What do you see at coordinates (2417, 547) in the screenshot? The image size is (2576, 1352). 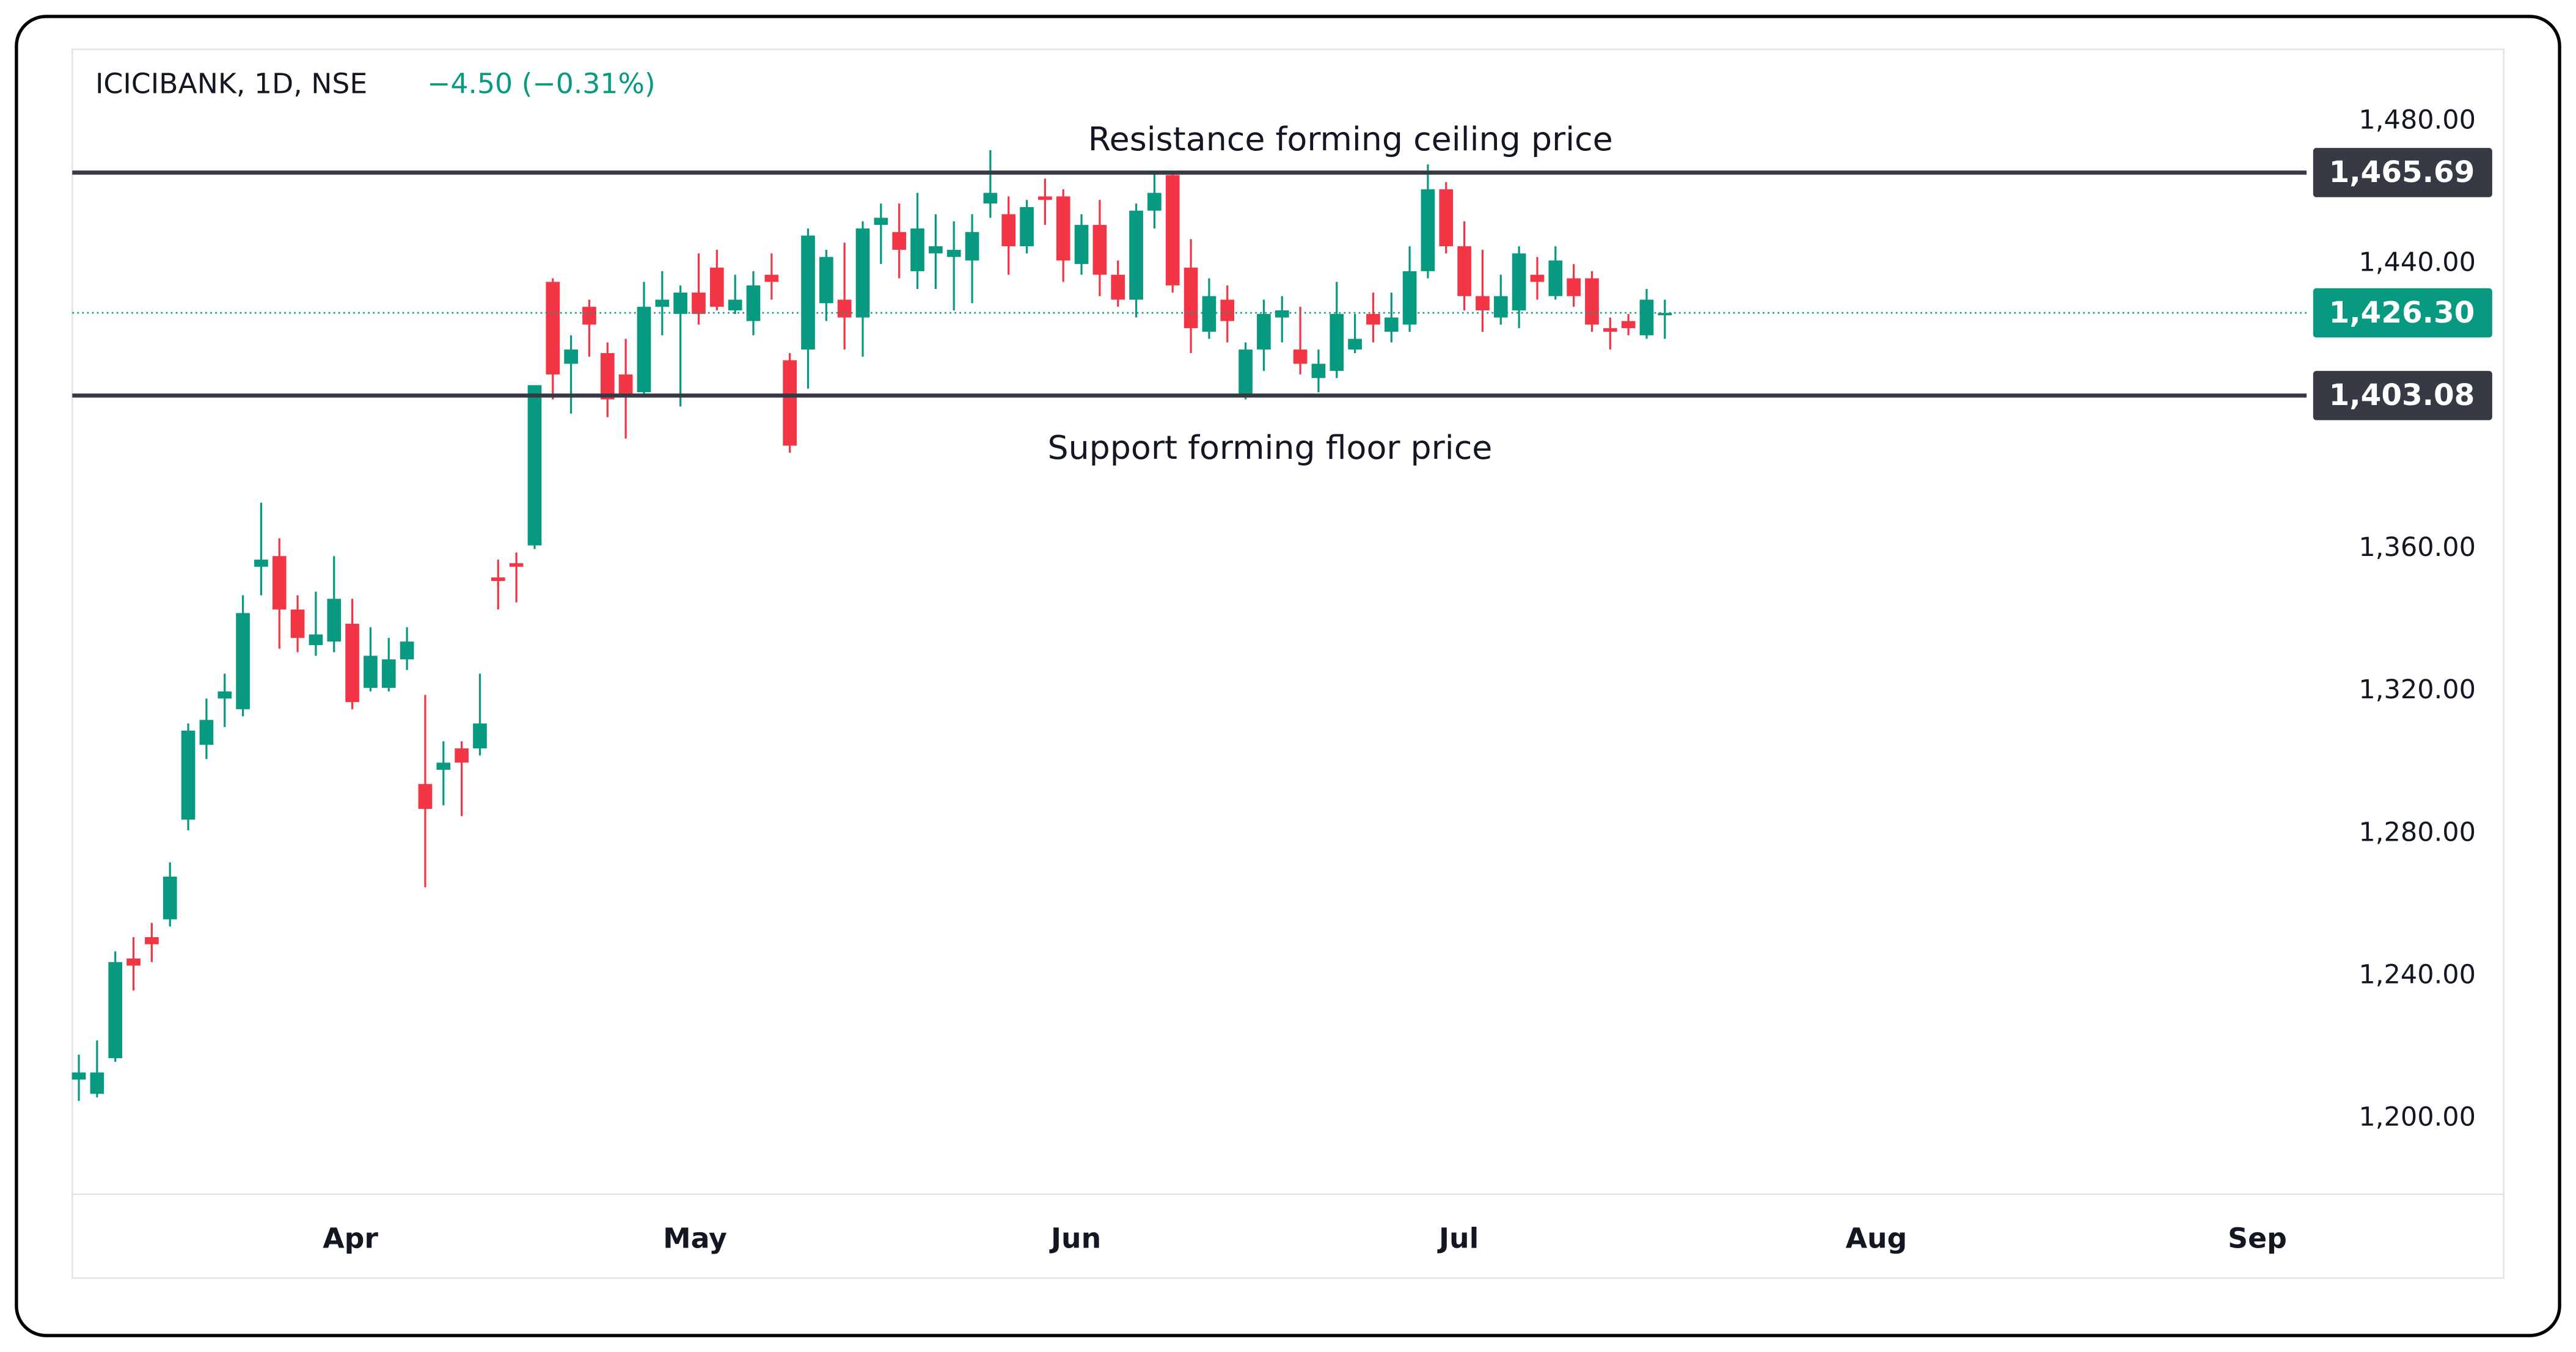 I see `y-tick-label: 1,360.00` at bounding box center [2417, 547].